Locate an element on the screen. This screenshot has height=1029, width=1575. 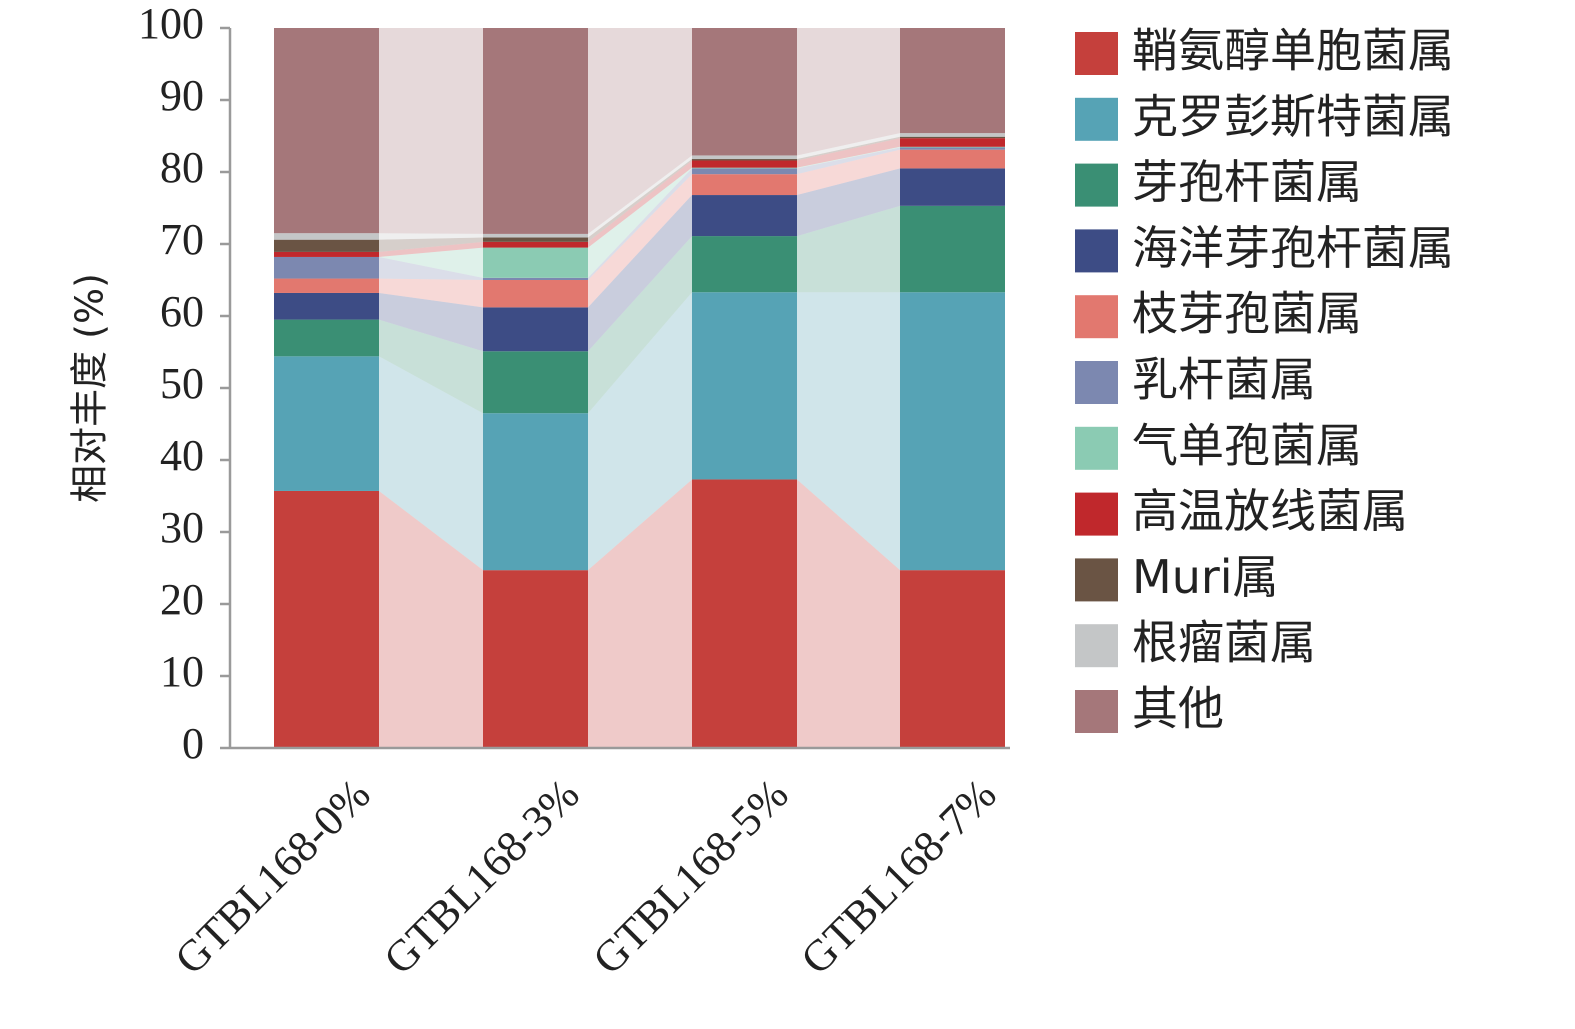
legend-label: 克罗彭斯特菌属 is located at coordinates (1293, 116).